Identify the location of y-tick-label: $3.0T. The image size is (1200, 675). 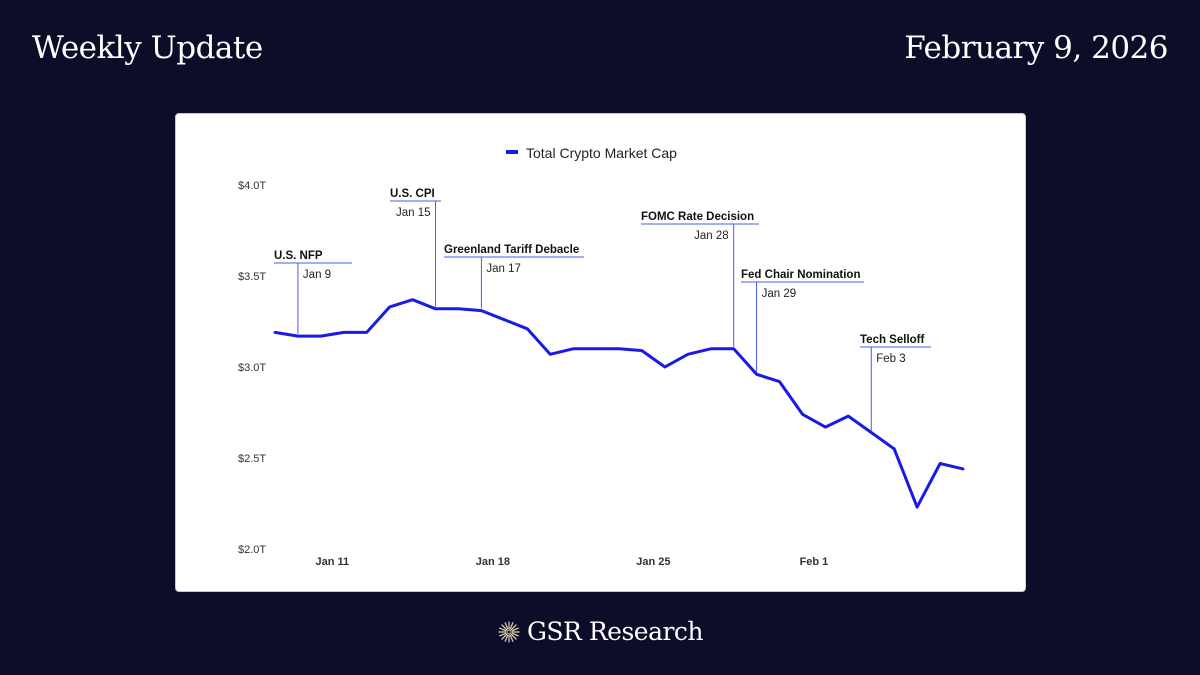
(252, 368).